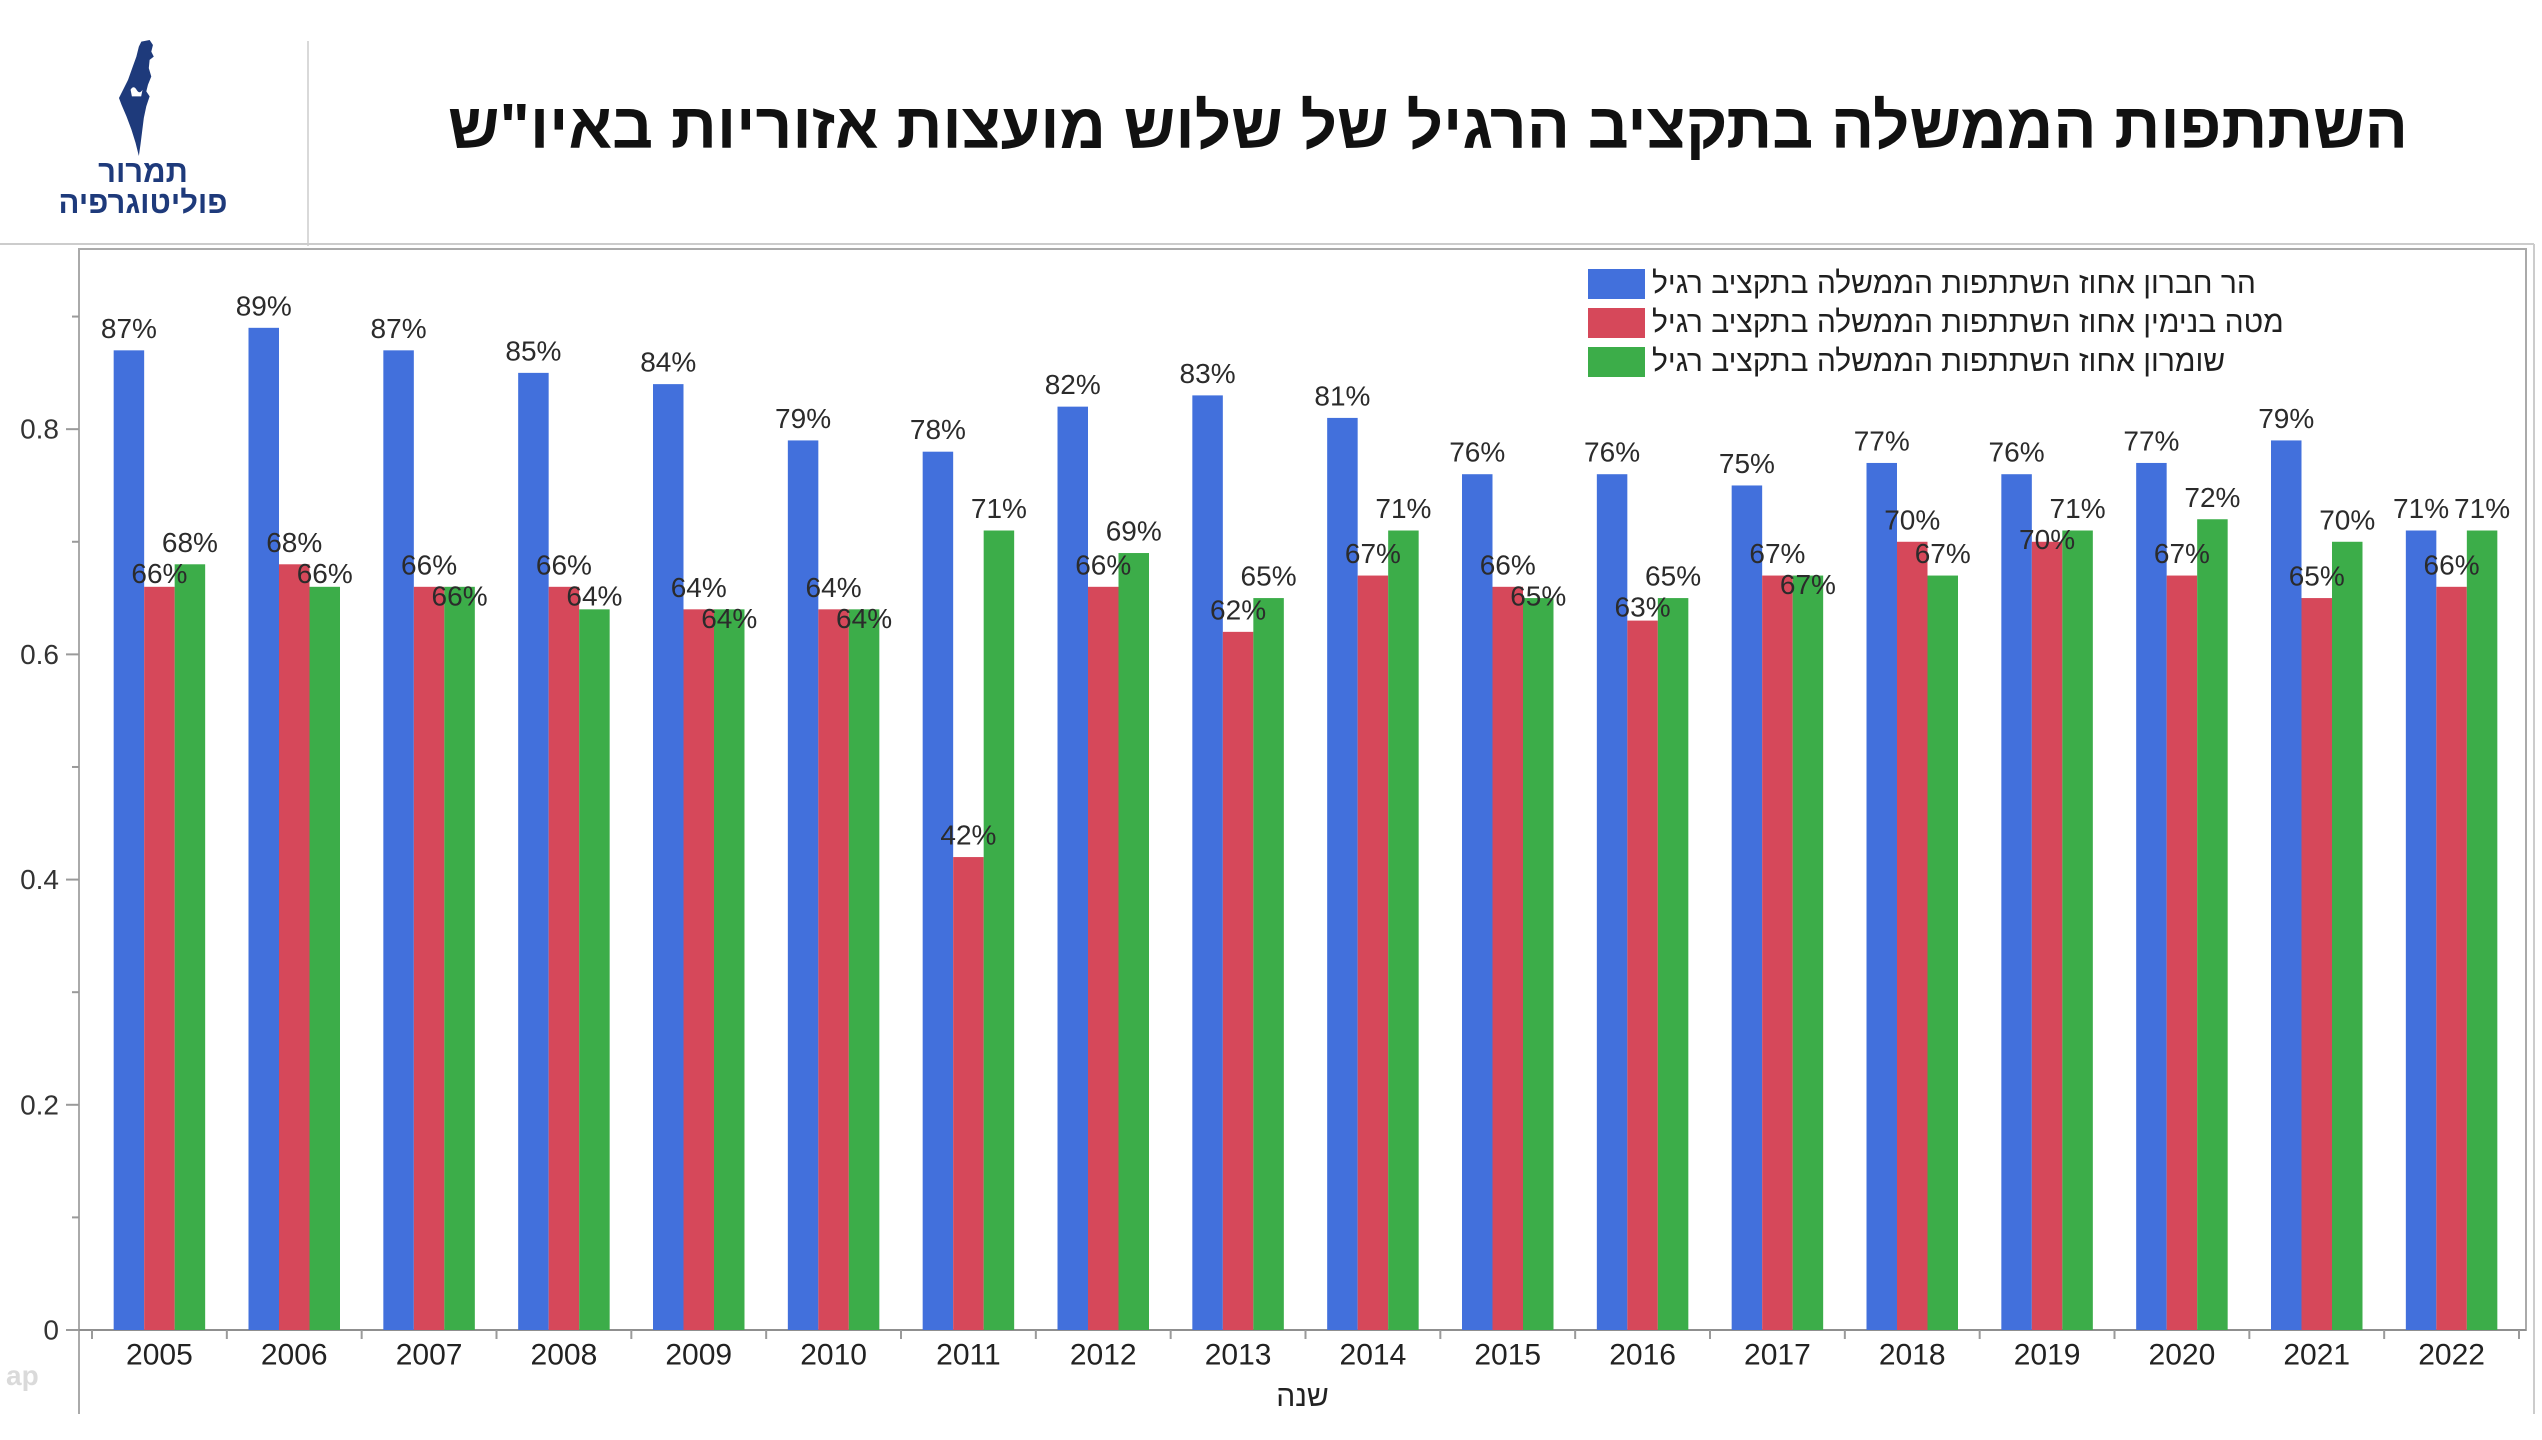 The height and width of the screenshot is (1440, 2542). I want to click on data-label-series-1-2005: 87%, so click(129, 328).